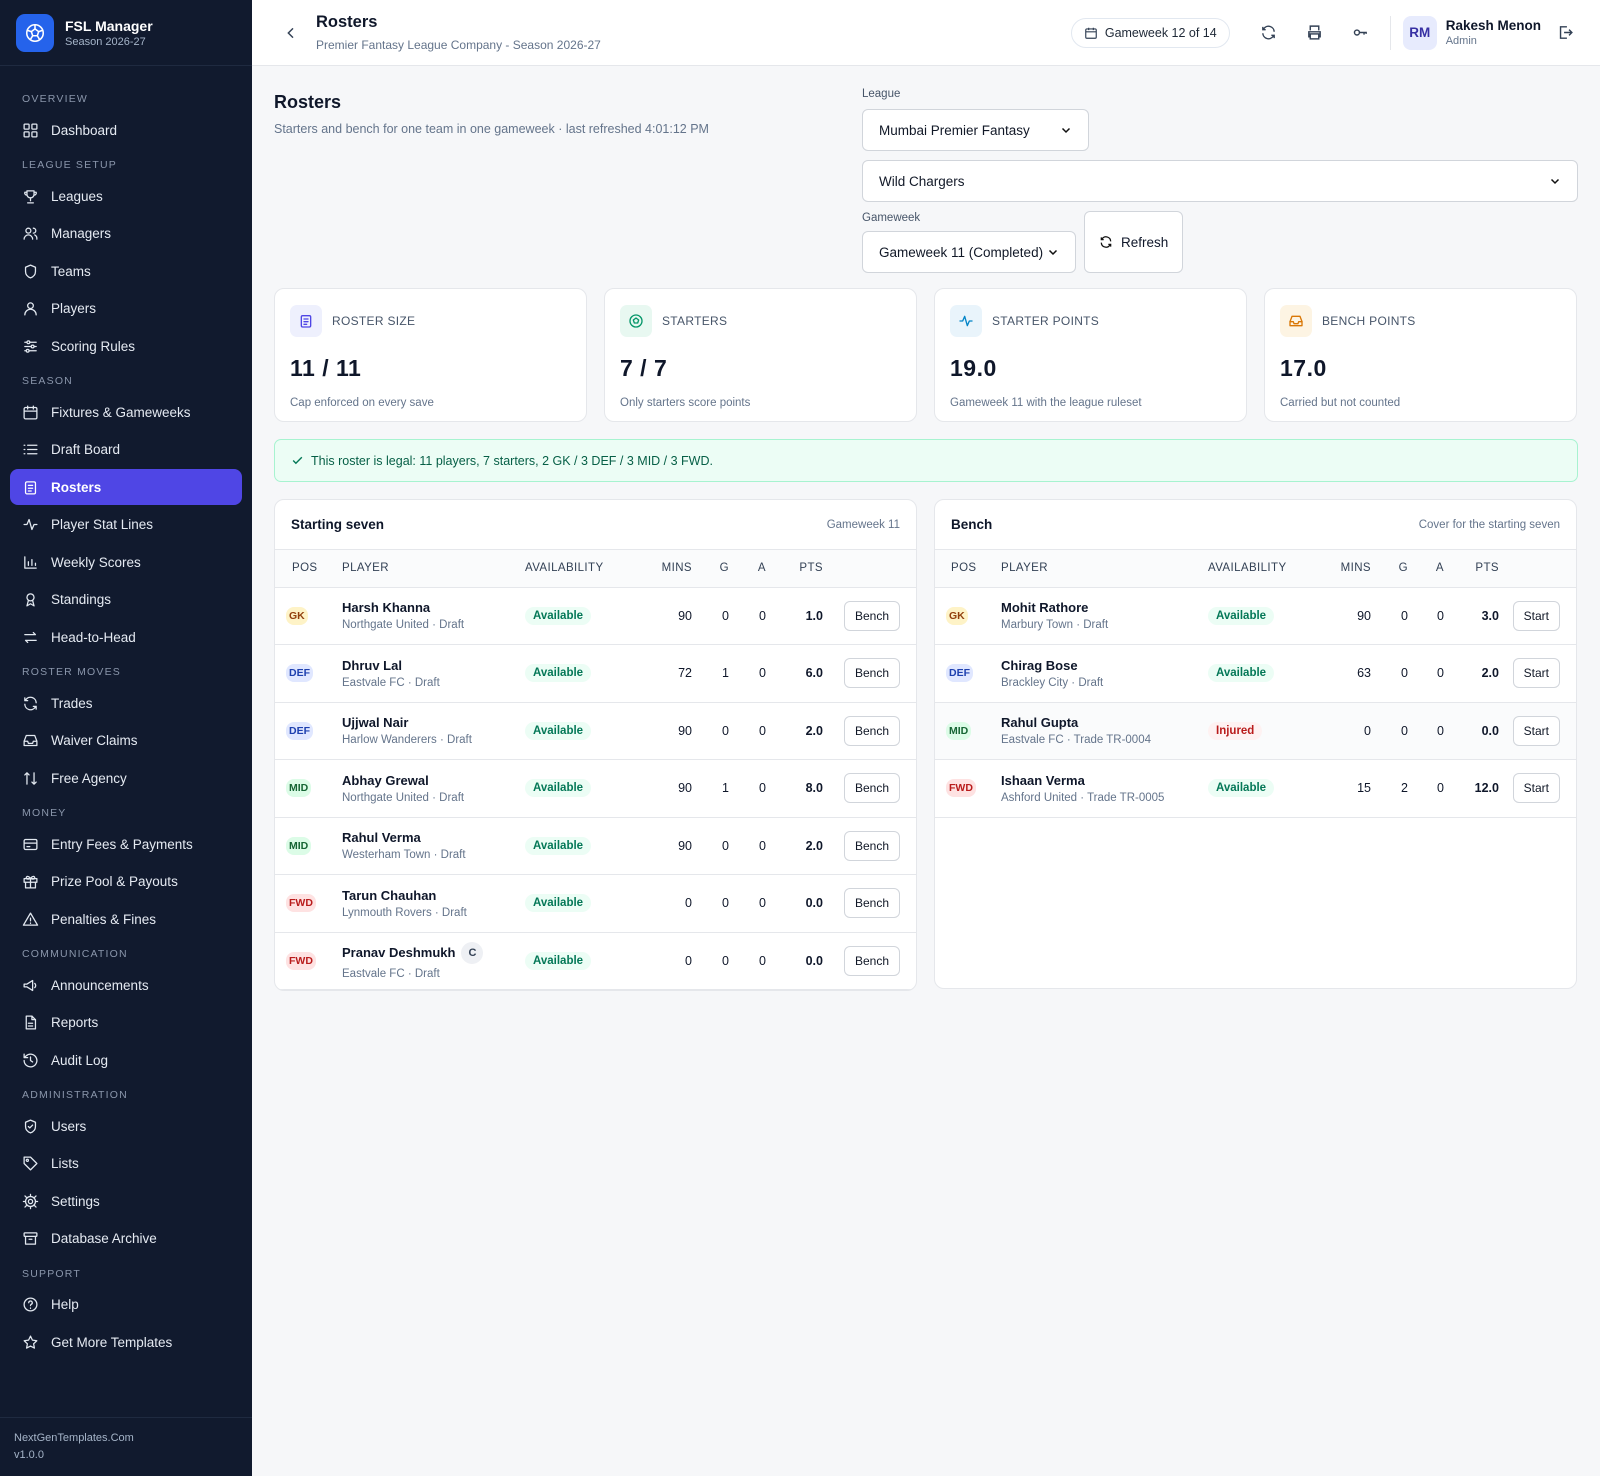  Describe the element at coordinates (891, 218) in the screenshot. I see `gameweek-label: Gameweek` at that location.